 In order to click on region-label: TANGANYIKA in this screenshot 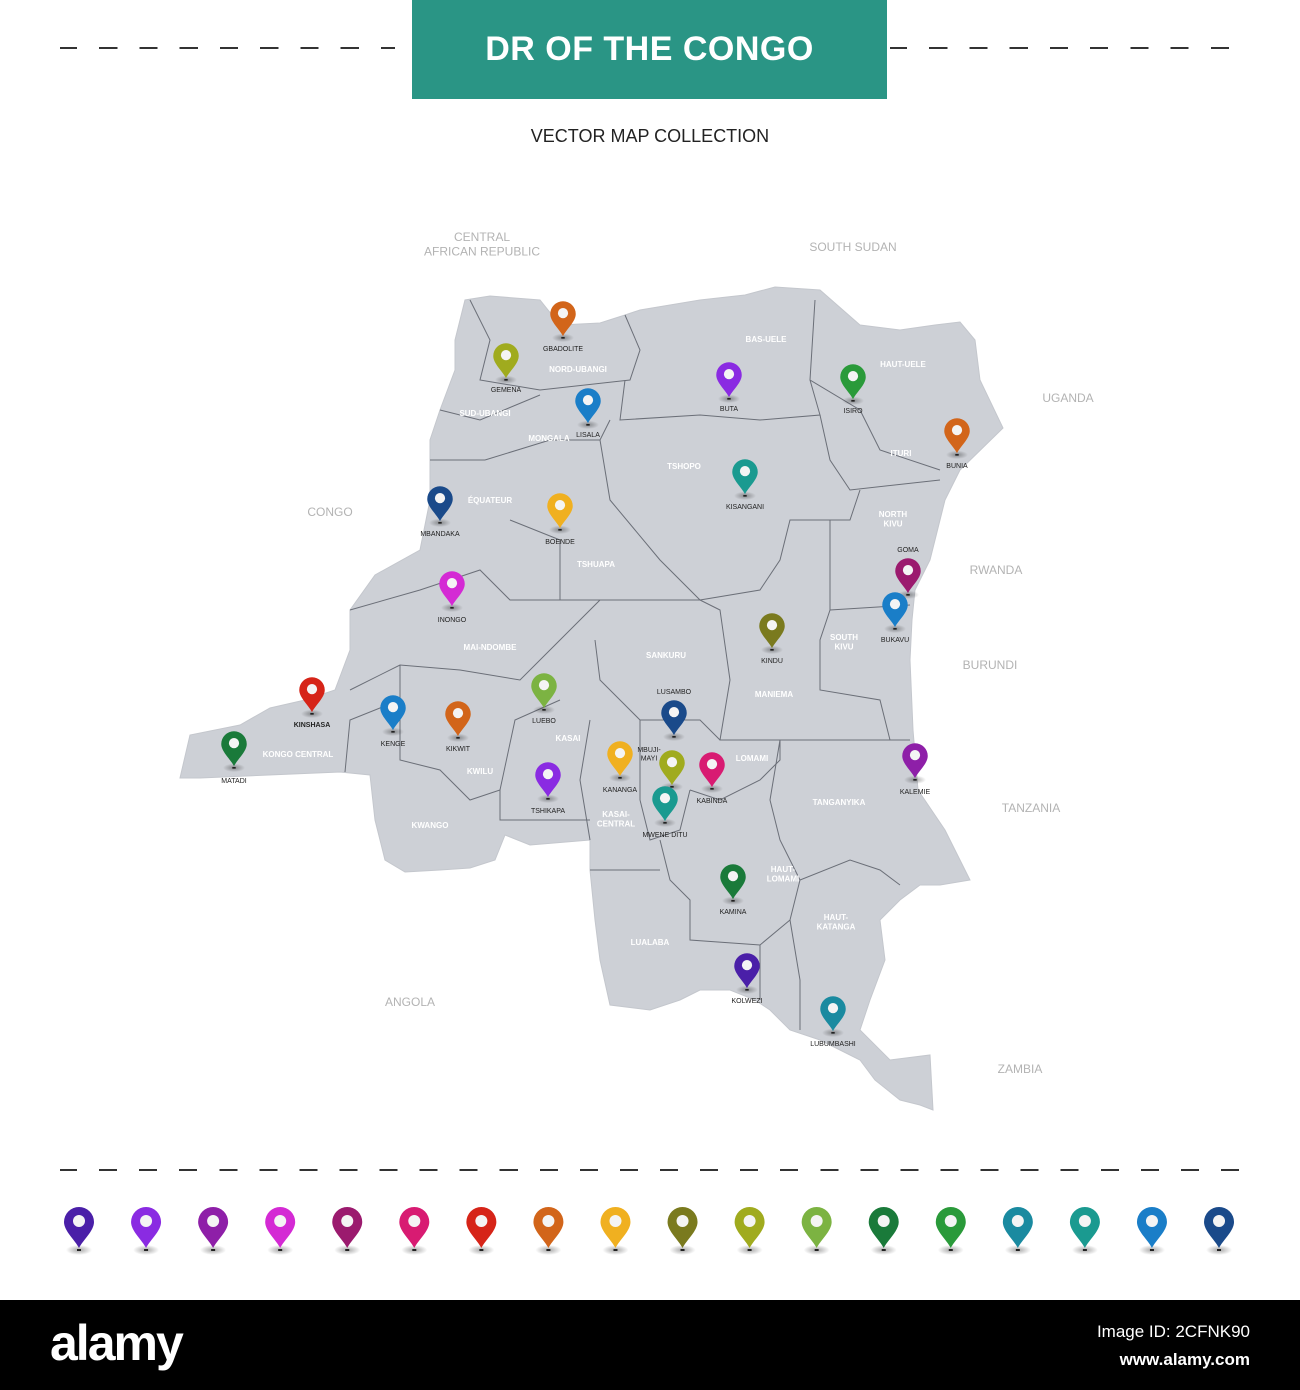, I will do `click(839, 802)`.